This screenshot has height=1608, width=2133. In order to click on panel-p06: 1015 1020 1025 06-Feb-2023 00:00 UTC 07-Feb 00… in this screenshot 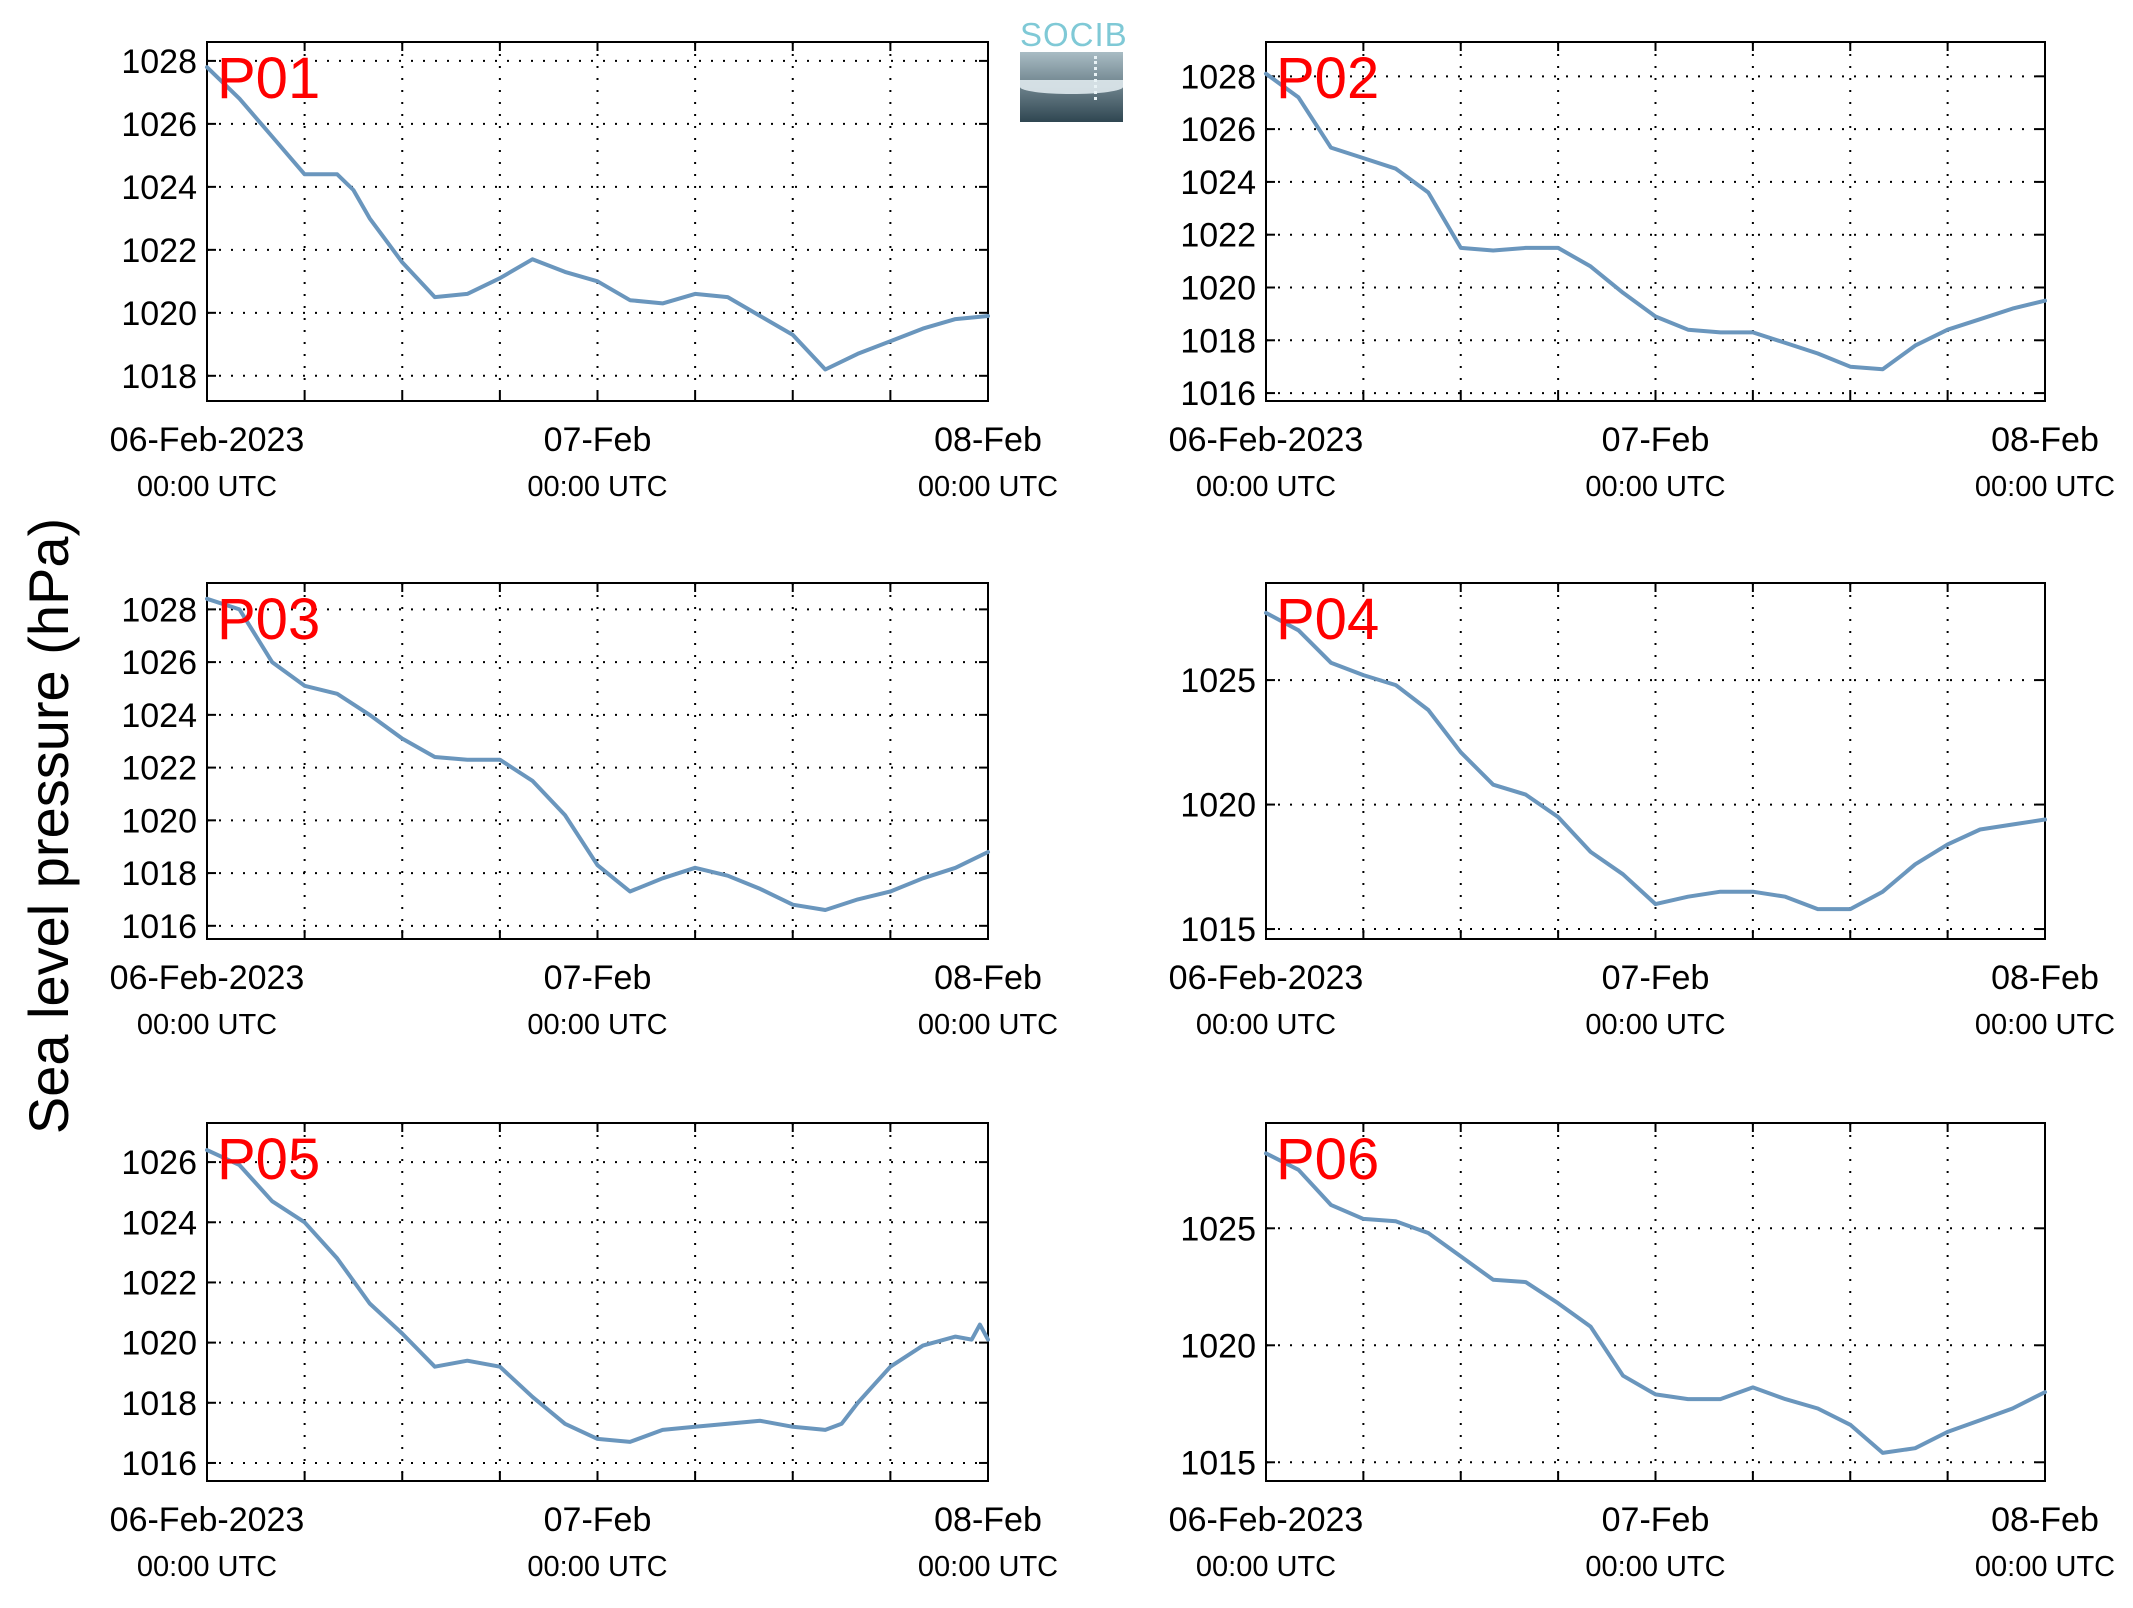, I will do `click(1642, 1352)`.